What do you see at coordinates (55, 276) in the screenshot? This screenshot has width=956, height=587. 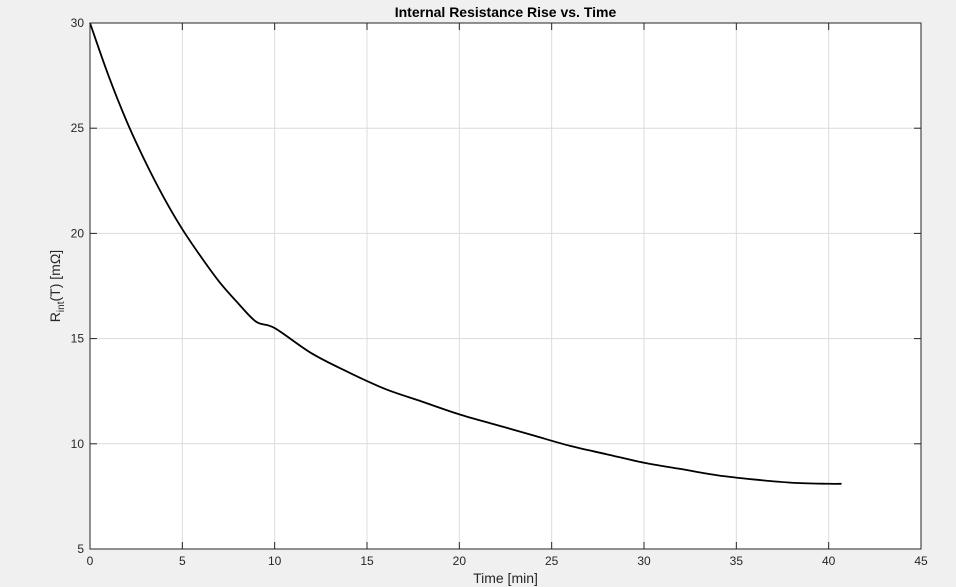 I see `y-axis-label-rest: (T) [mΩ]` at bounding box center [55, 276].